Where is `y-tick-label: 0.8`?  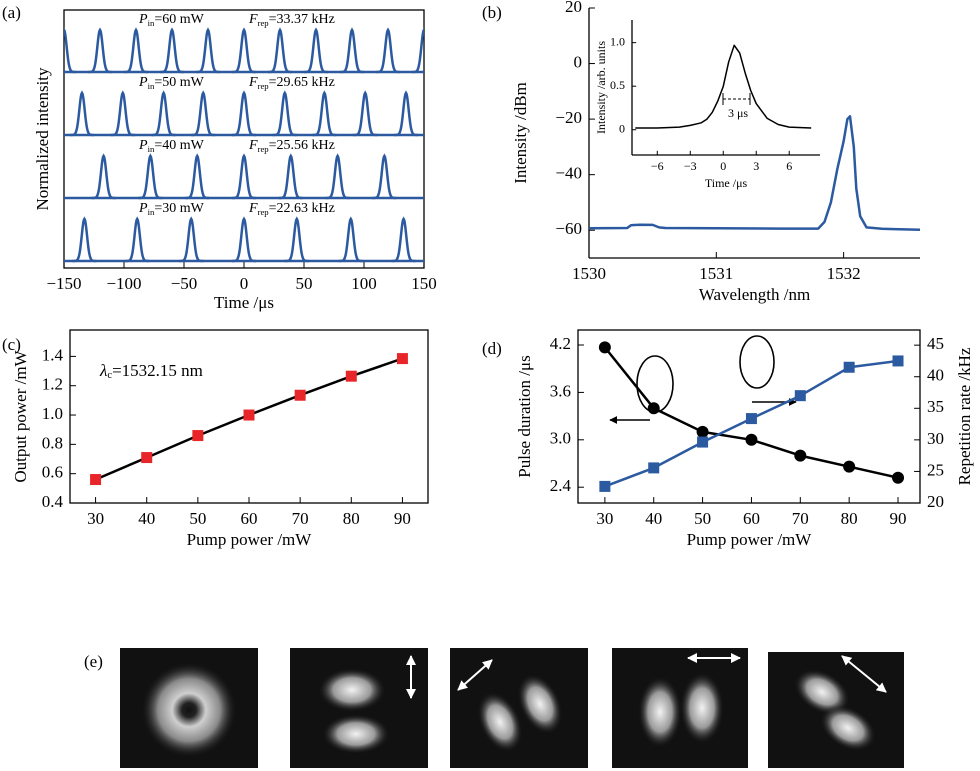 y-tick-label: 0.8 is located at coordinates (52, 442).